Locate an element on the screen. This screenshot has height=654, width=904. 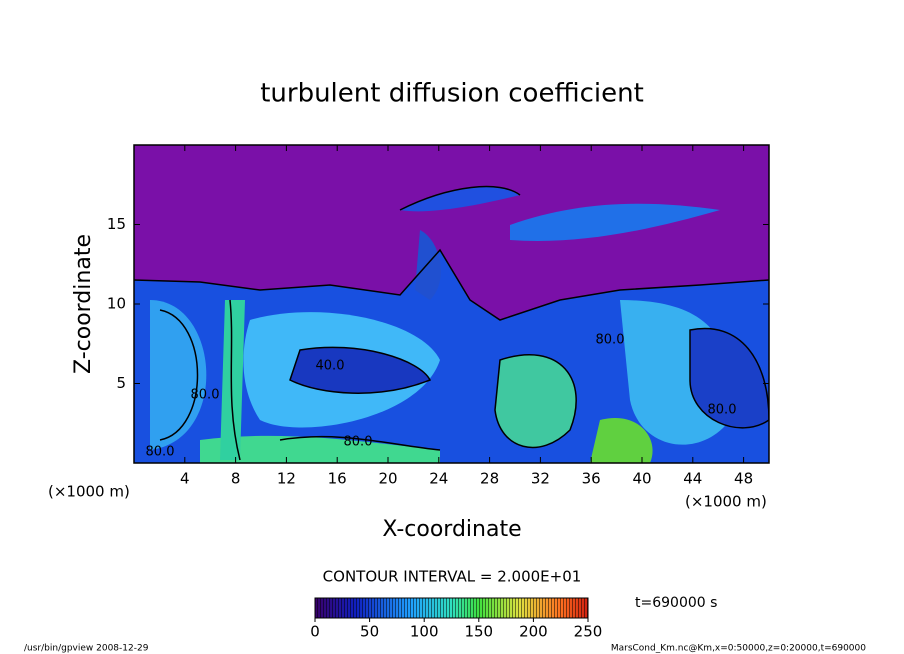
time-label: t=690000 s is located at coordinates (676, 603).